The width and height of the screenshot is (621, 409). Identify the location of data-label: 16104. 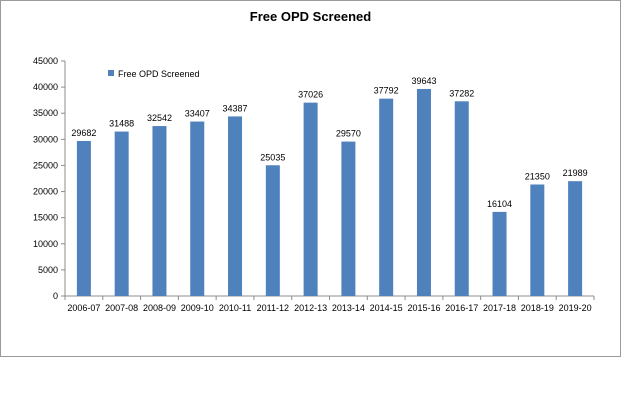
(499, 204).